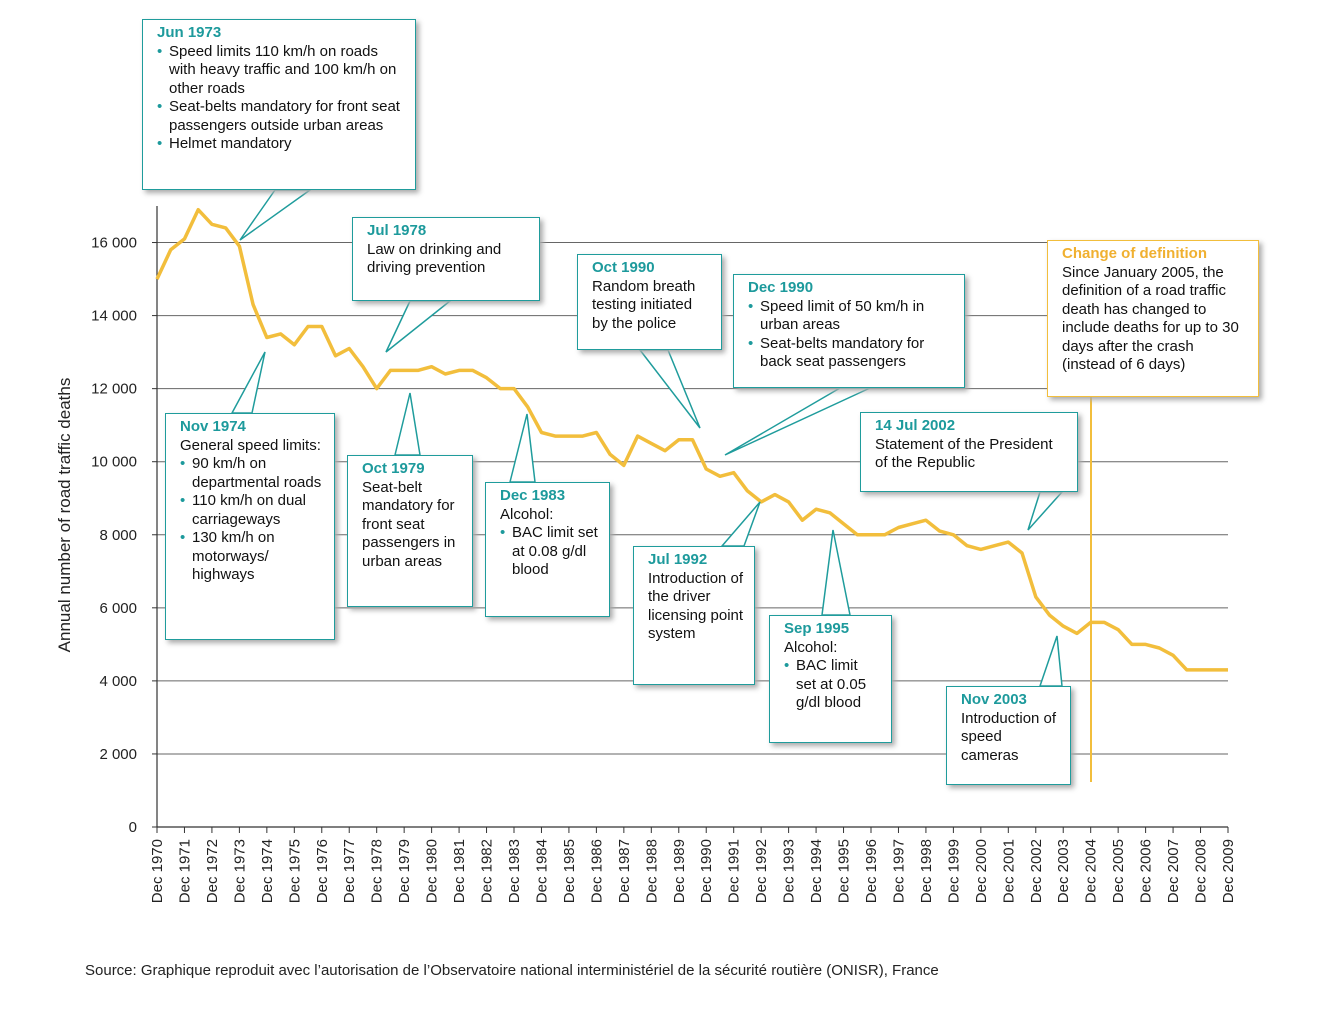  I want to click on x-tick-label: Dec 1992, so click(761, 871).